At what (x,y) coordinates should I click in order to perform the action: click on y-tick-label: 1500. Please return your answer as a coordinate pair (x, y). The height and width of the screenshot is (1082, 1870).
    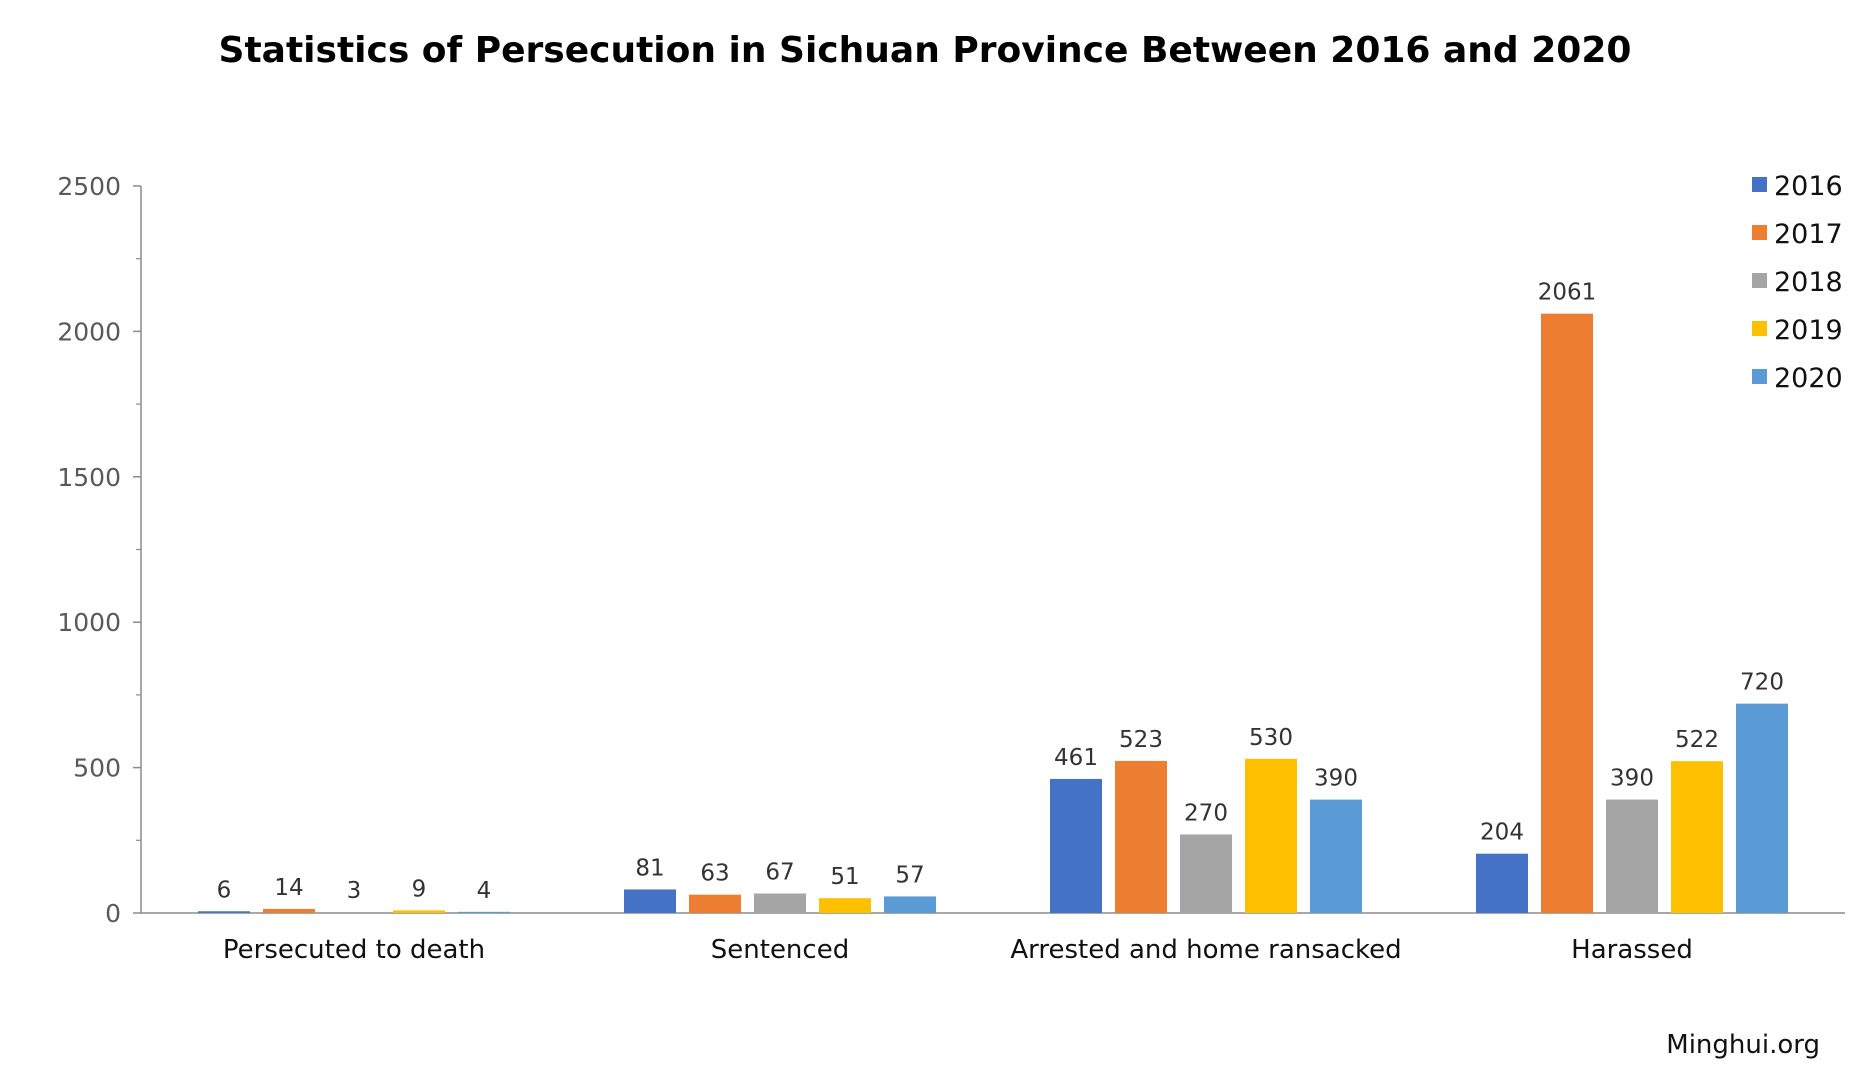
    Looking at the image, I should click on (89, 477).